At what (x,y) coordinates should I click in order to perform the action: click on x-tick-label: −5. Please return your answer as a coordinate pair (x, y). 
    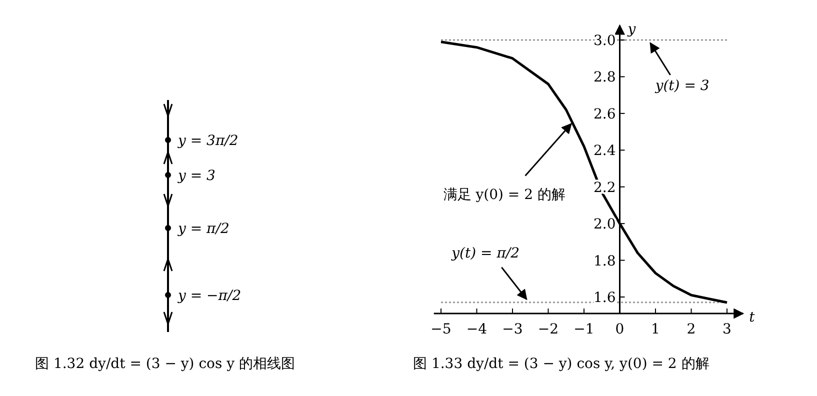
    Looking at the image, I should click on (441, 330).